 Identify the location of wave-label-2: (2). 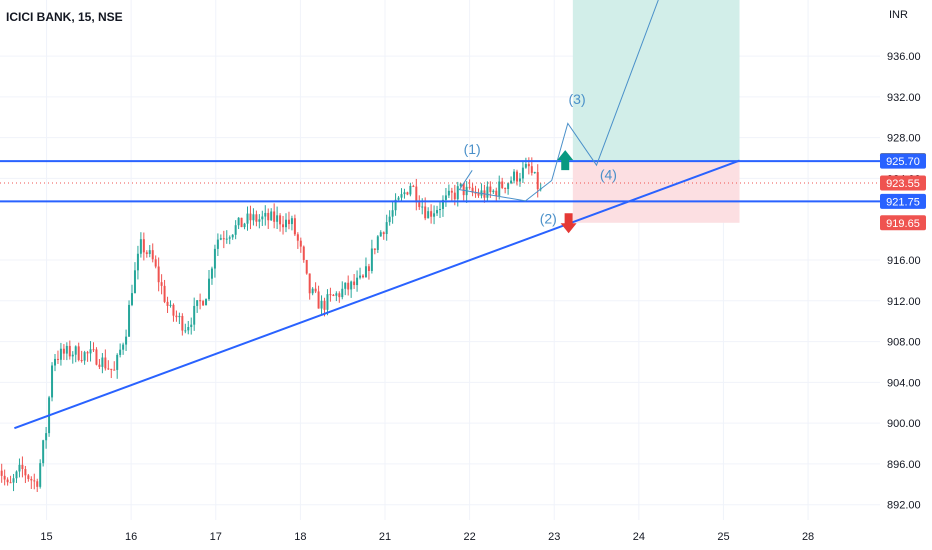
(548, 218).